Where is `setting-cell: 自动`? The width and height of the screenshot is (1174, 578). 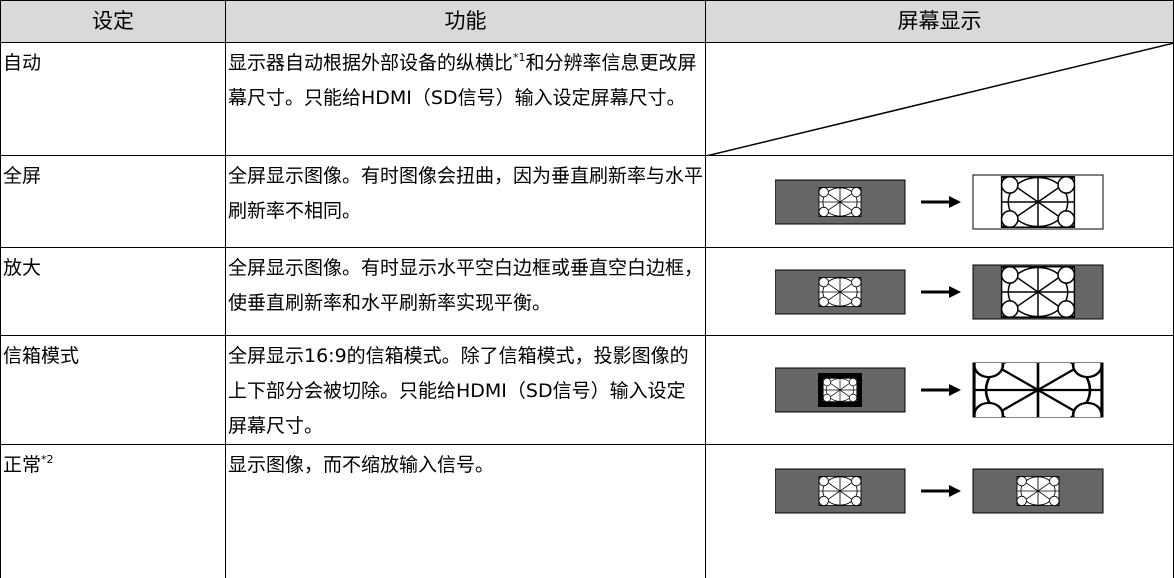
setting-cell: 自动 is located at coordinates (113, 99).